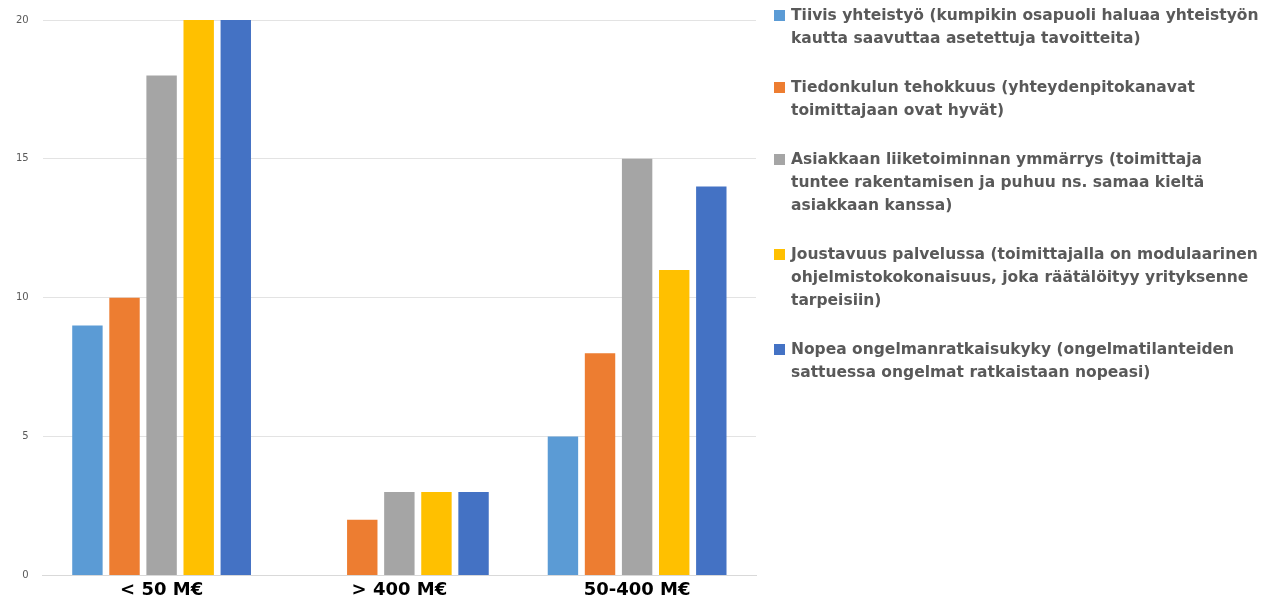  What do you see at coordinates (399, 588) in the screenshot?
I see `x-tick-label: > 400 M€` at bounding box center [399, 588].